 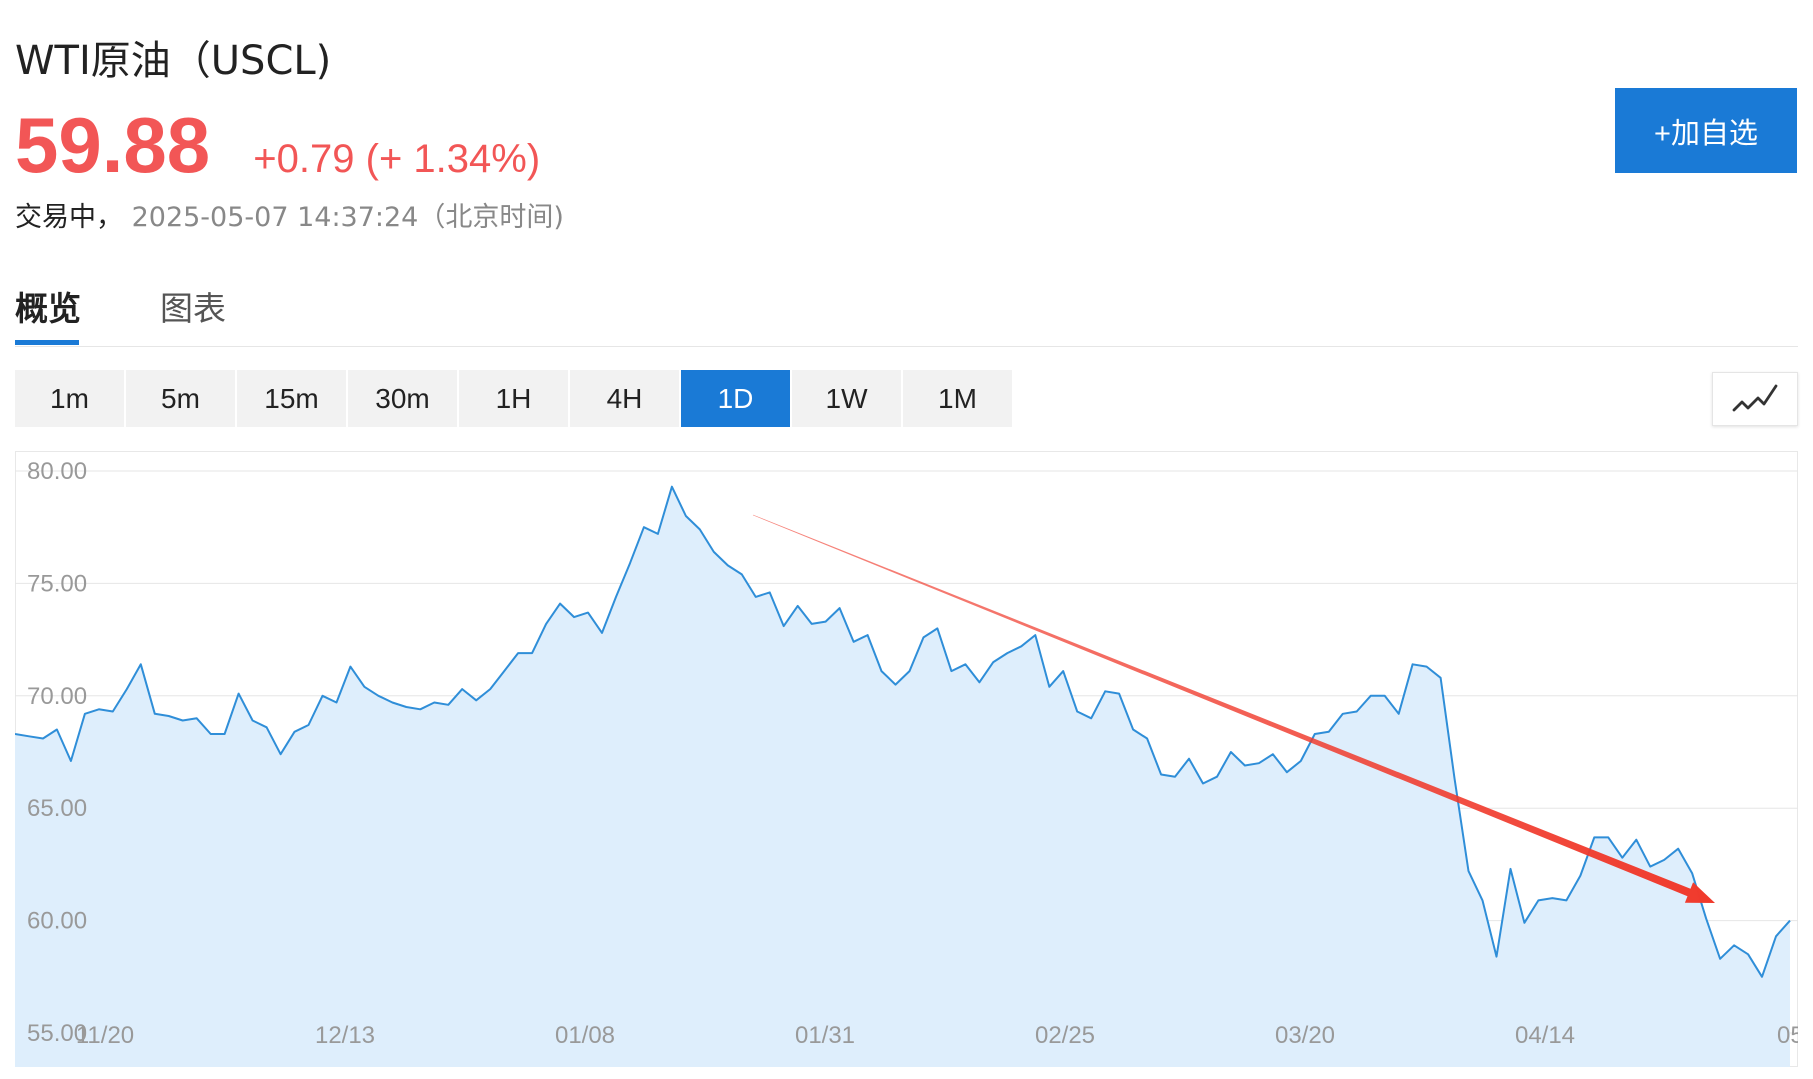 What do you see at coordinates (57, 471) in the screenshot?
I see `y-tick-label: 80.00` at bounding box center [57, 471].